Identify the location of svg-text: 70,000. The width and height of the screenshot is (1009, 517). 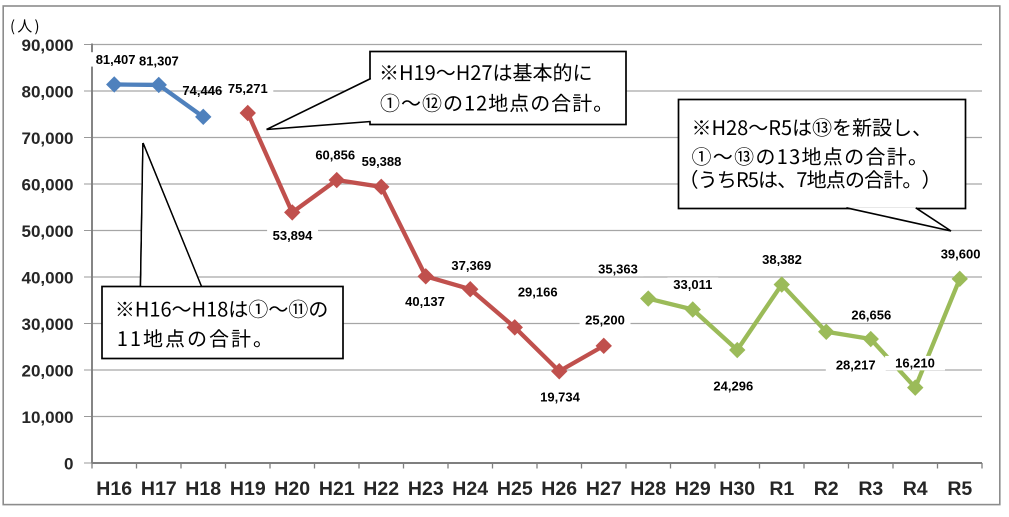
(48, 138).